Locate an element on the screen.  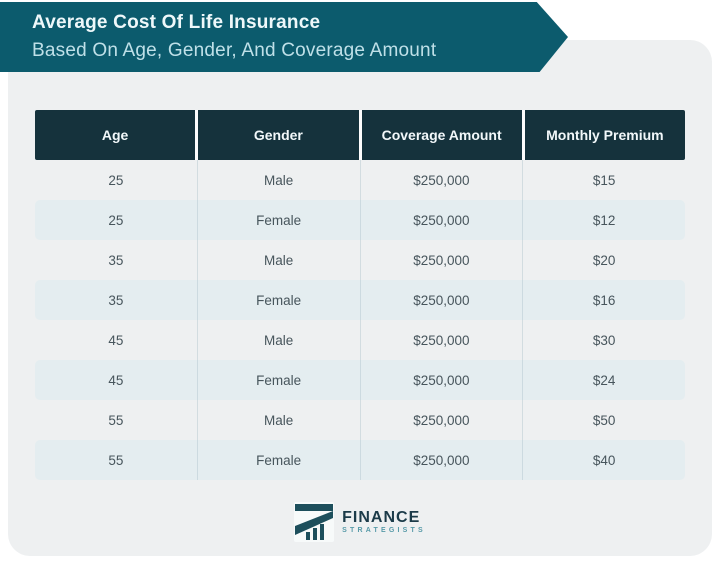
brand-text: FINANCE STRATEGISTS is located at coordinates (384, 522).